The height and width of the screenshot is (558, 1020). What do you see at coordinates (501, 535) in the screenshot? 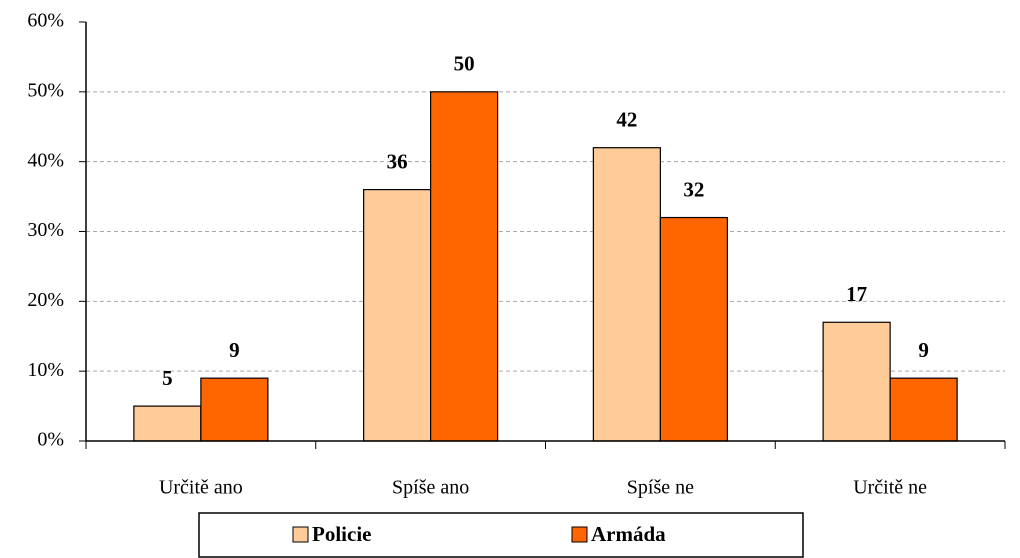
I see `legend` at bounding box center [501, 535].